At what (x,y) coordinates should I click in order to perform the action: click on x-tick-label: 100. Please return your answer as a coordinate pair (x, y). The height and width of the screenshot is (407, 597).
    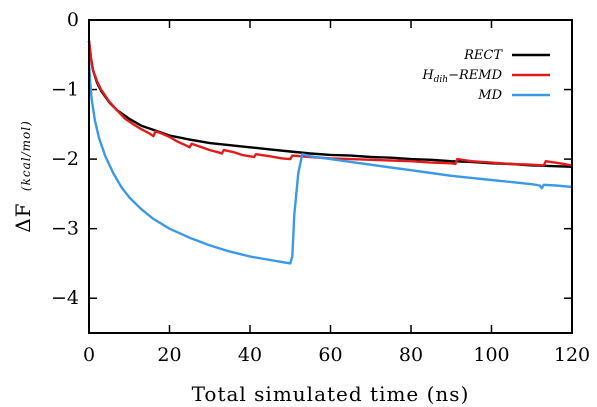
    Looking at the image, I should click on (491, 355).